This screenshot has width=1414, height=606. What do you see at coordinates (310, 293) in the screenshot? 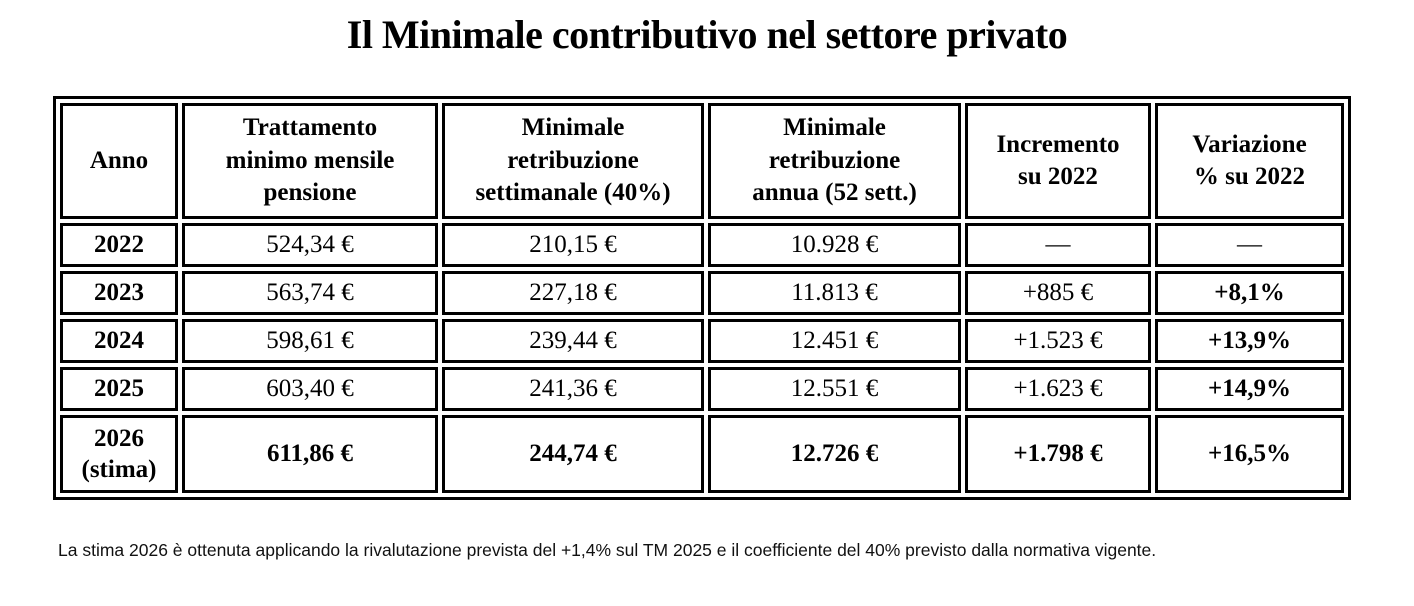
I see `trattamento-cell: 563,74 €` at bounding box center [310, 293].